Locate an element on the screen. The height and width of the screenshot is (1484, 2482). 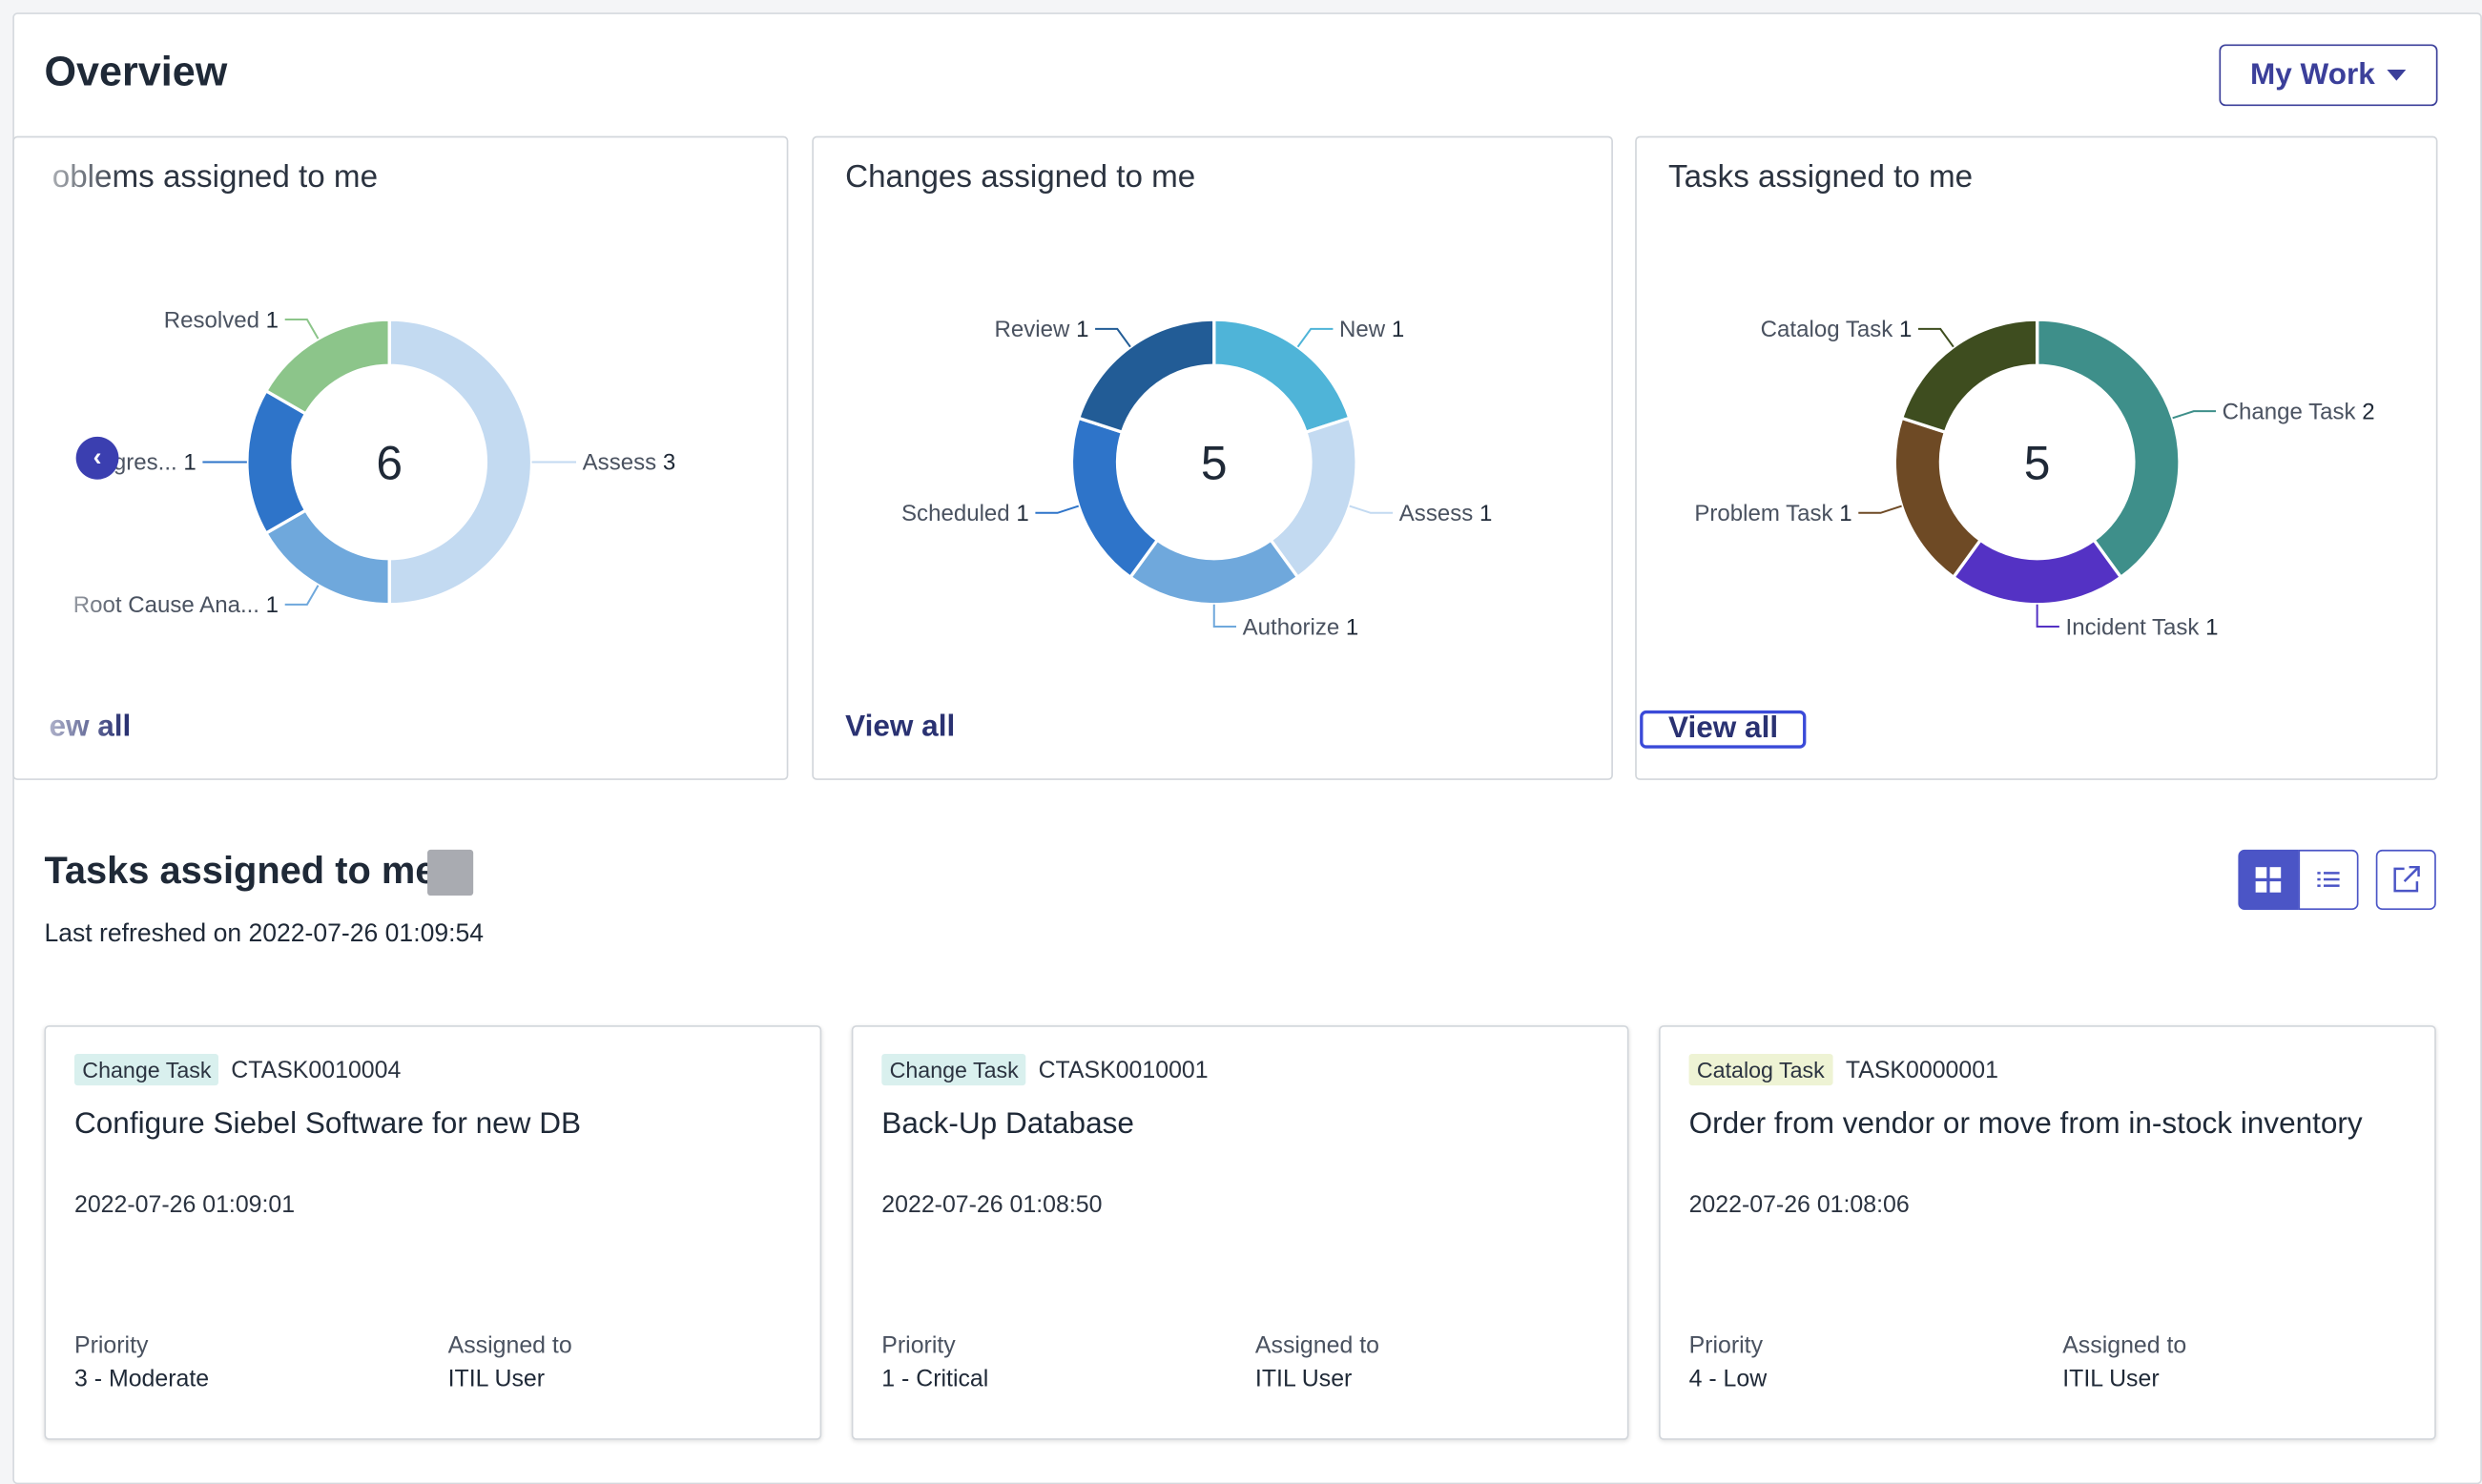
leader-line-scheduled is located at coordinates (1057, 509).